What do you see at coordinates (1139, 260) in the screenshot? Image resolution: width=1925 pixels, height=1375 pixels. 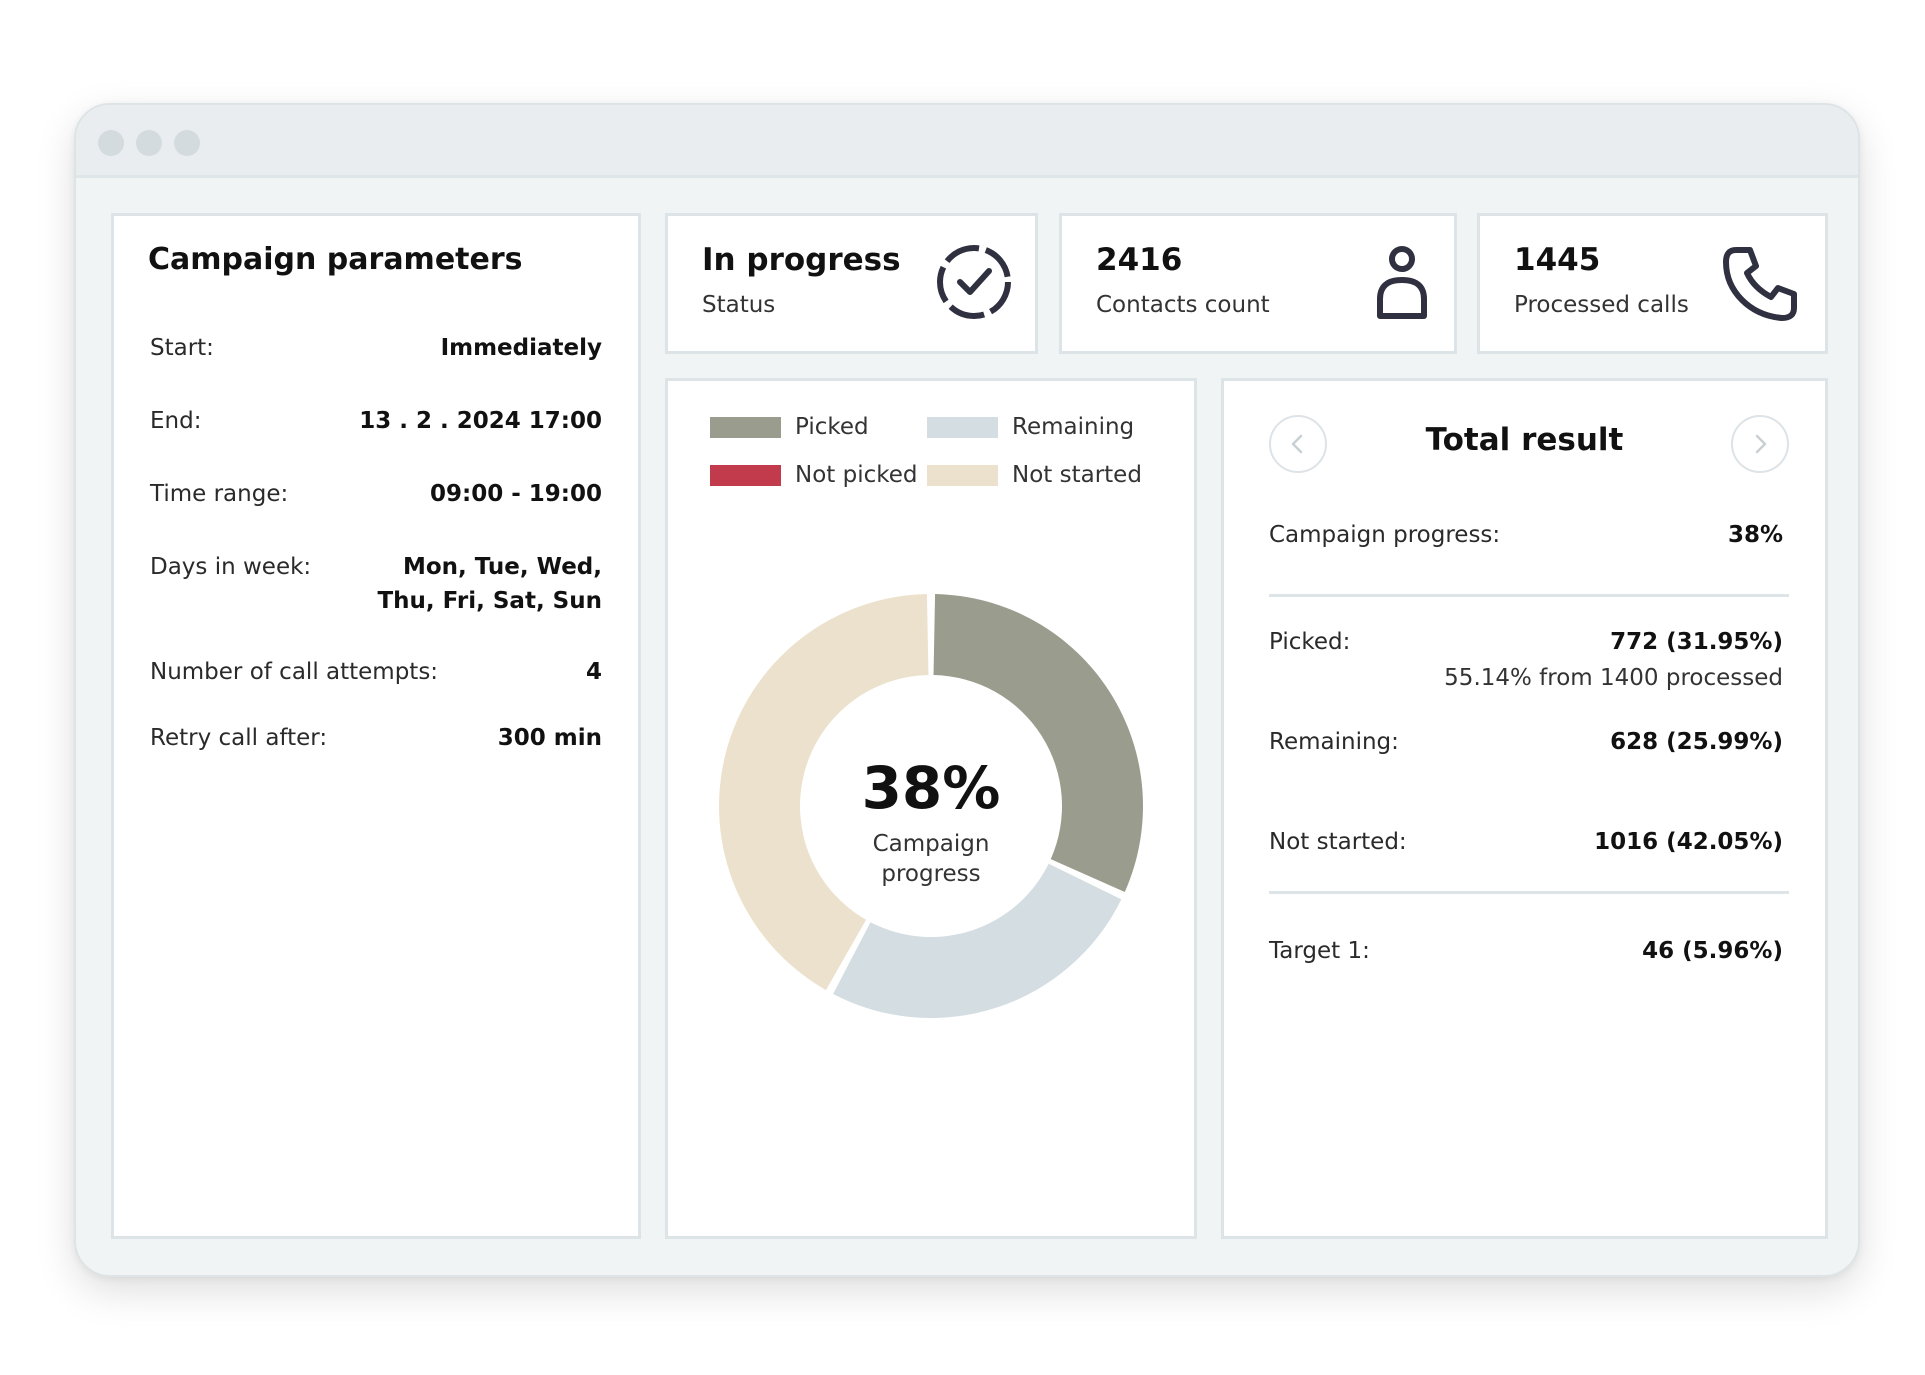 I see `contacts-count-value: 2416` at bounding box center [1139, 260].